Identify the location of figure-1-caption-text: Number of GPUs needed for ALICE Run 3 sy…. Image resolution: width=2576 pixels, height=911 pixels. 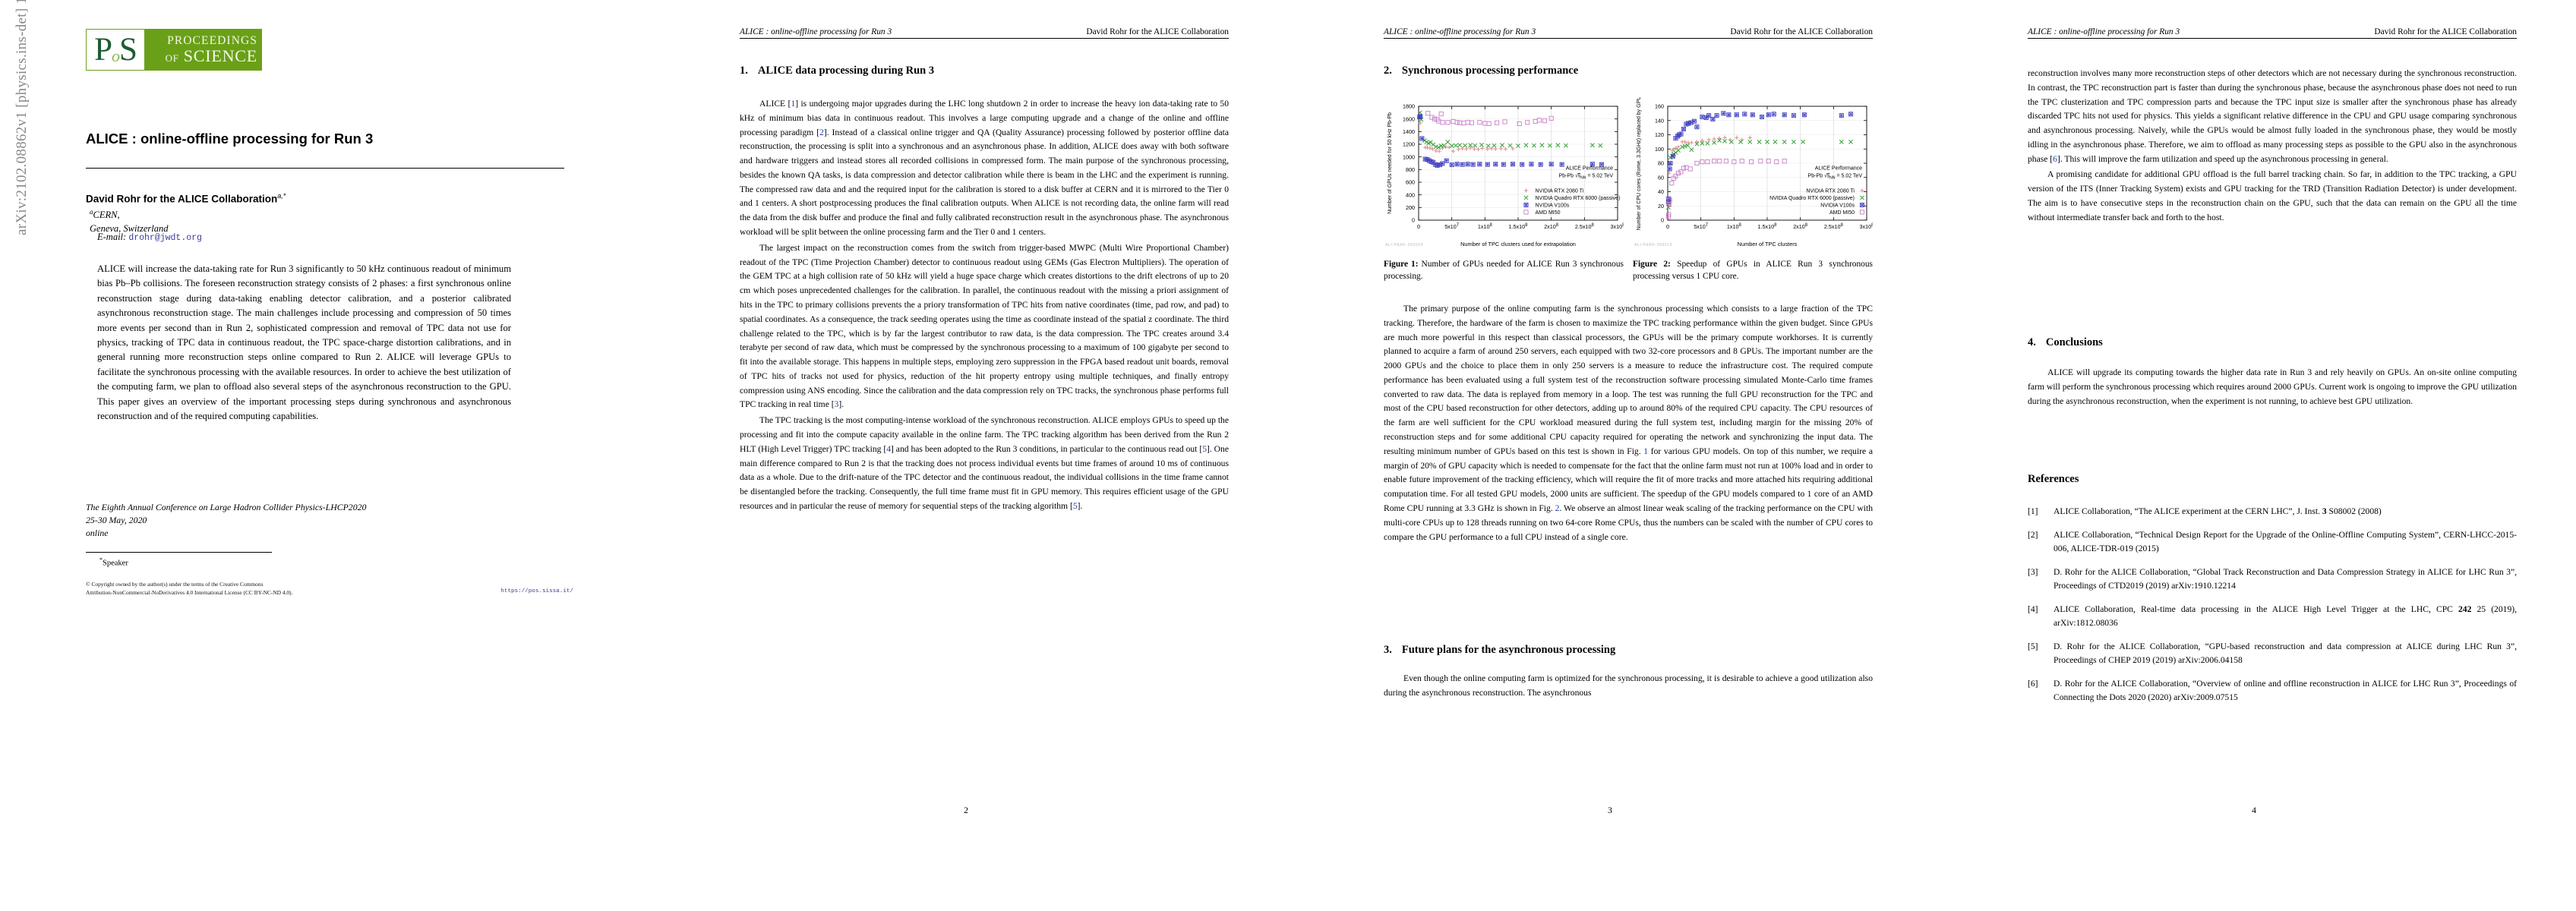
(1504, 271).